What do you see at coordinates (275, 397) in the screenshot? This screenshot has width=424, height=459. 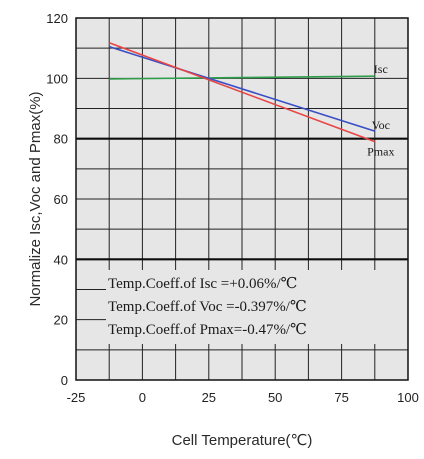 I see `x-tick-label: 50` at bounding box center [275, 397].